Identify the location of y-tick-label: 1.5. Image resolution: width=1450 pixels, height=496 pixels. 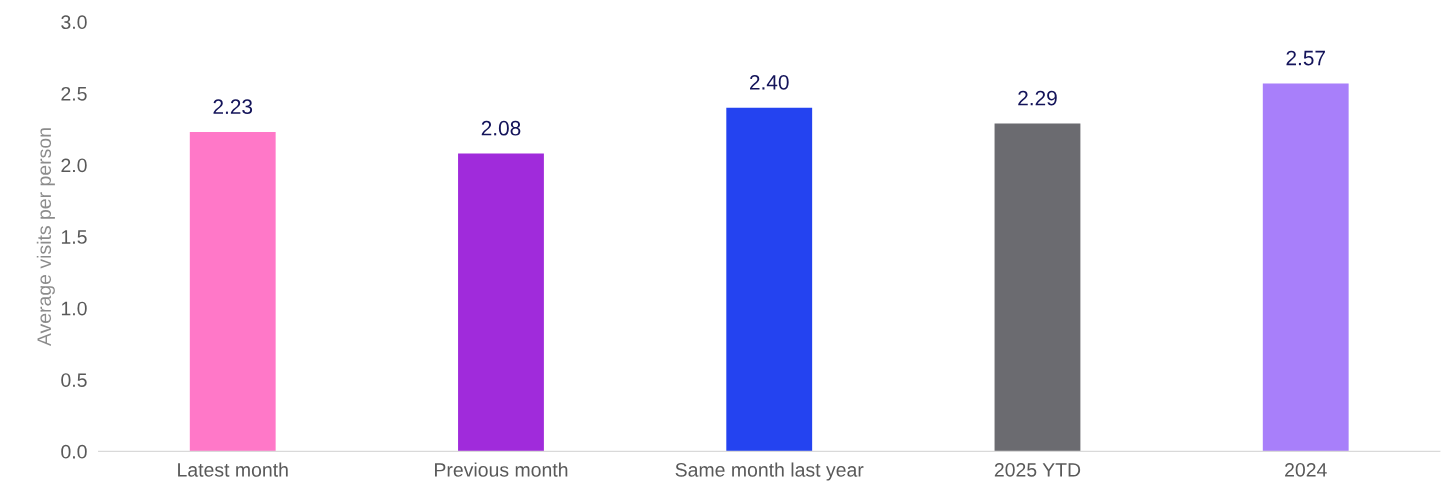
(74, 237).